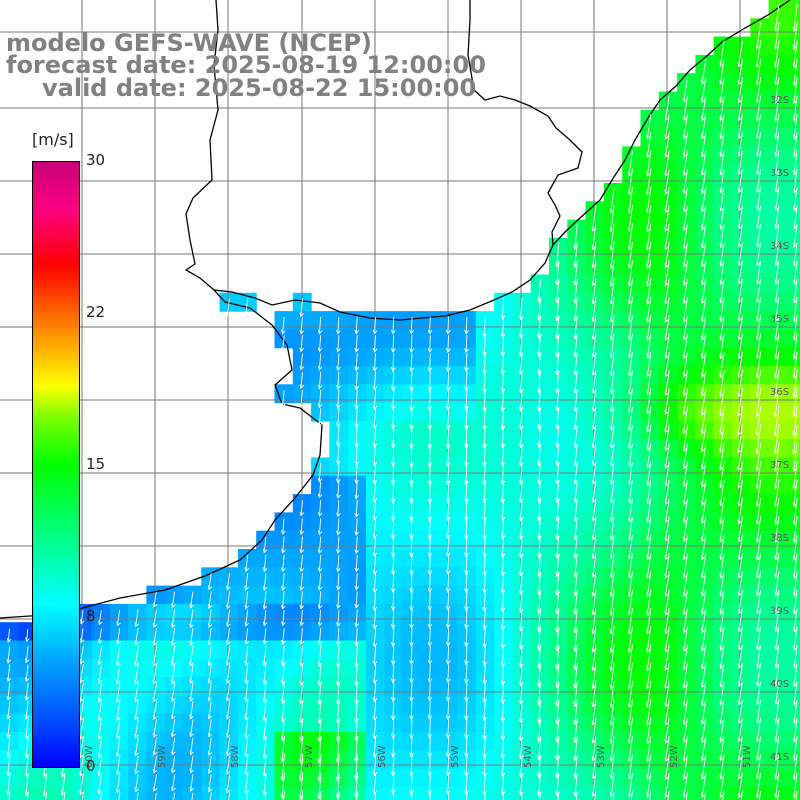  I want to click on latitude-label: 33S, so click(779, 173).